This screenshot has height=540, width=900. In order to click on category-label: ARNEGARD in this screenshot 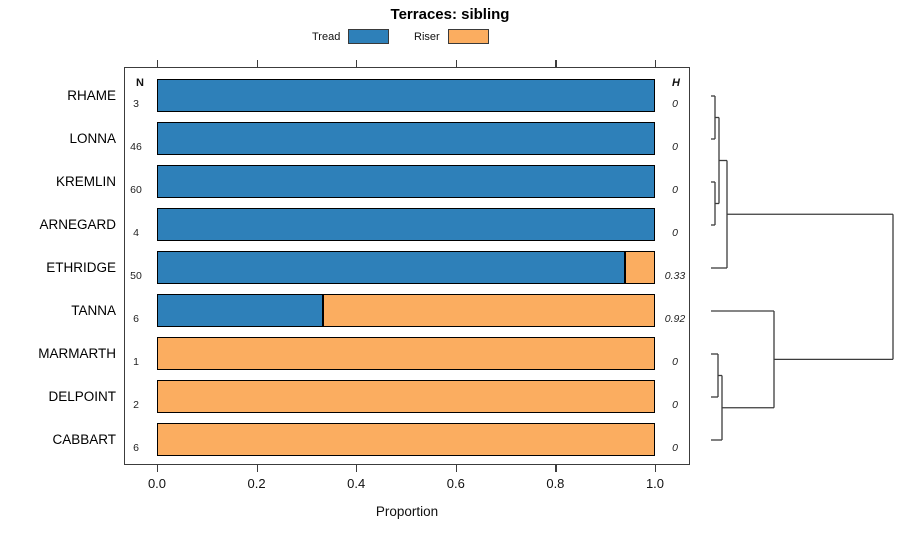, I will do `click(77, 224)`.